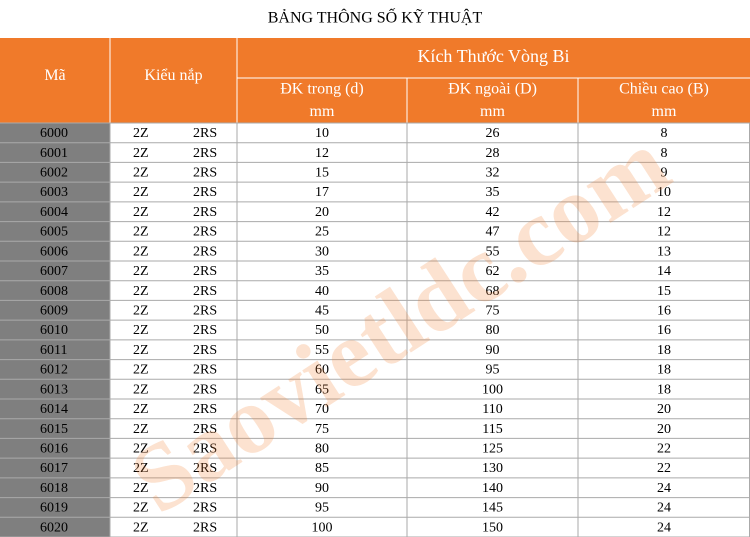 The width and height of the screenshot is (750, 537). Describe the element at coordinates (664, 251) in the screenshot. I see `table-cell: 13` at that location.